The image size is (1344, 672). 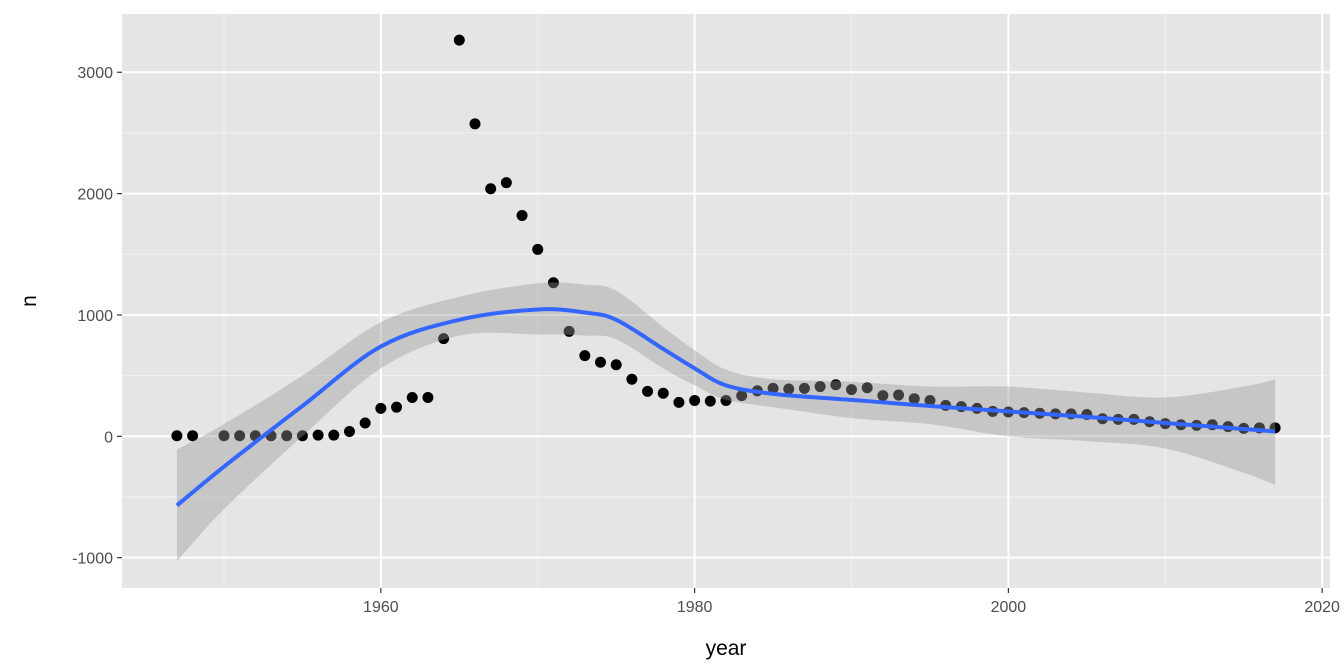 I want to click on x-tick-label: 2020, so click(x=1322, y=607).